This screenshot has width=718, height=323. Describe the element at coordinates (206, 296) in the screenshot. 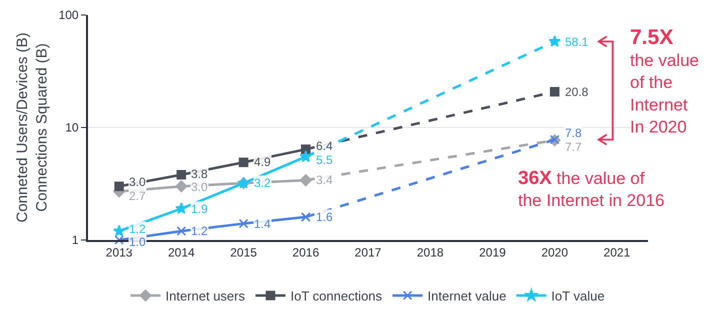

I see `legend-label: Internet users` at that location.